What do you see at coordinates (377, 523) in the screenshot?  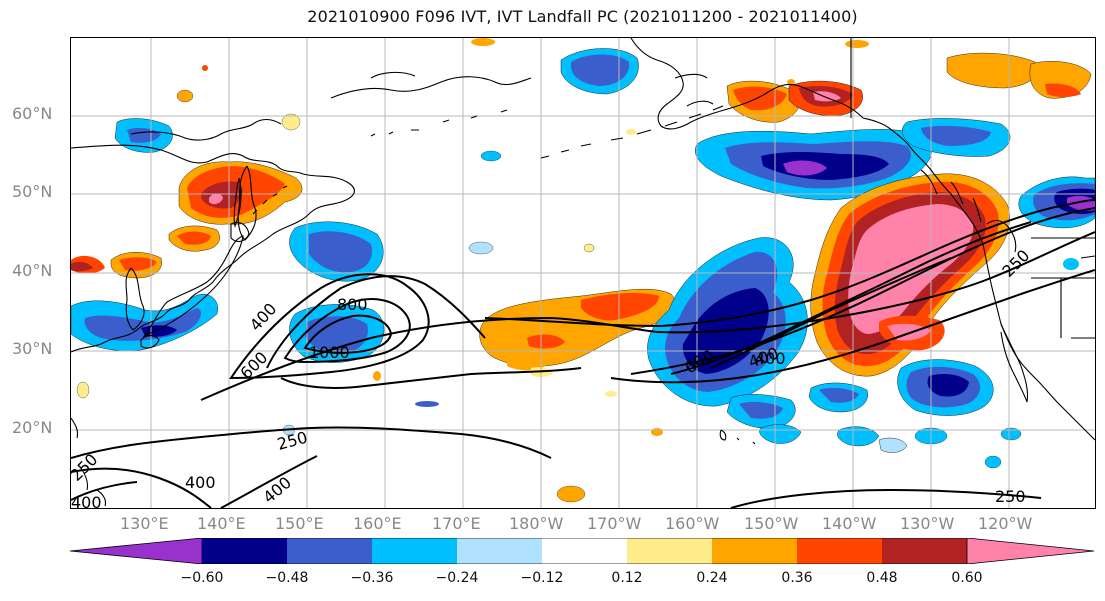 I see `lon-label-160e: 160°E` at bounding box center [377, 523].